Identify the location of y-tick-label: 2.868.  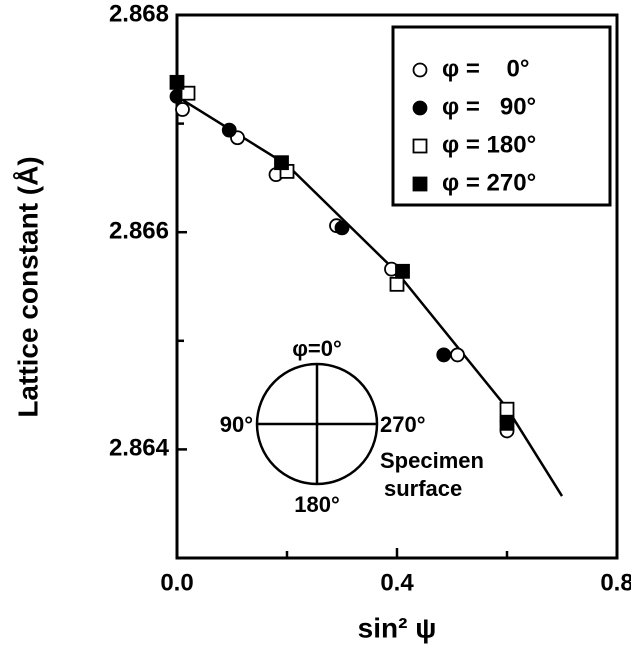
(139, 13).